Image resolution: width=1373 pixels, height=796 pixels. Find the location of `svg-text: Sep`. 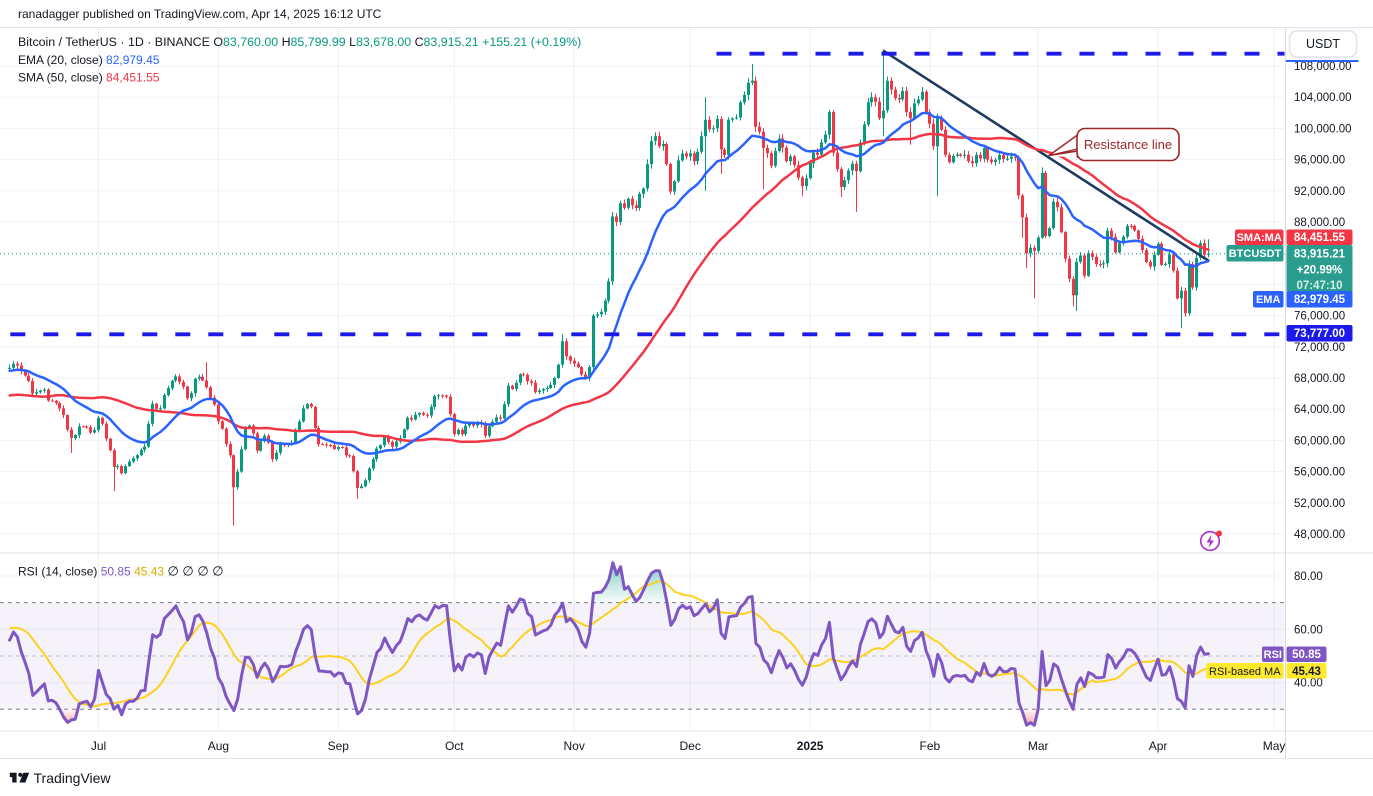

svg-text: Sep is located at coordinates (339, 746).